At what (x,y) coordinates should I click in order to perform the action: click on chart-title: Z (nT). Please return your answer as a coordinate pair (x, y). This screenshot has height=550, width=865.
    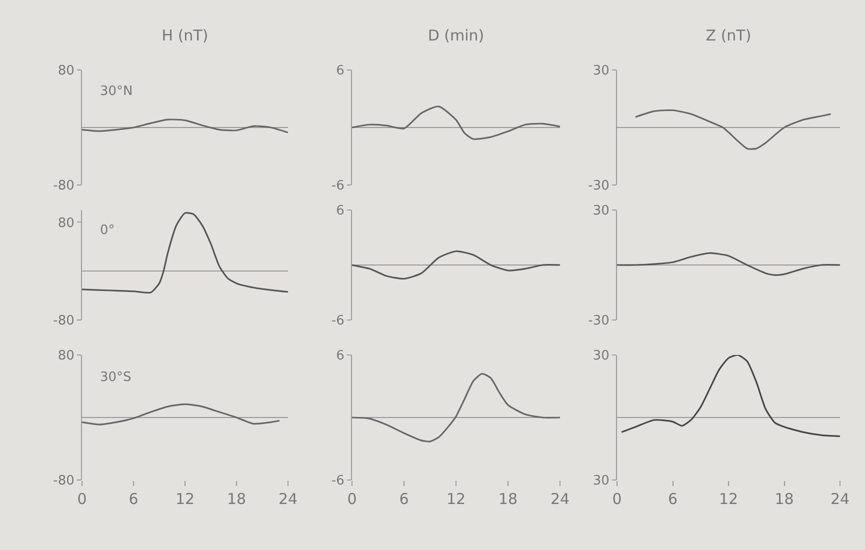
    Looking at the image, I should click on (729, 35).